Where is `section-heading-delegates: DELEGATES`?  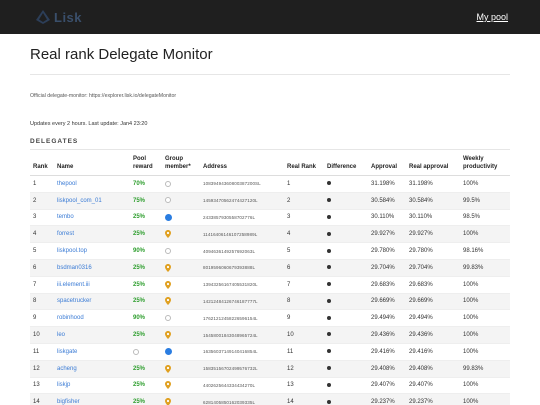
section-heading-delegates: DELEGATES is located at coordinates (54, 141).